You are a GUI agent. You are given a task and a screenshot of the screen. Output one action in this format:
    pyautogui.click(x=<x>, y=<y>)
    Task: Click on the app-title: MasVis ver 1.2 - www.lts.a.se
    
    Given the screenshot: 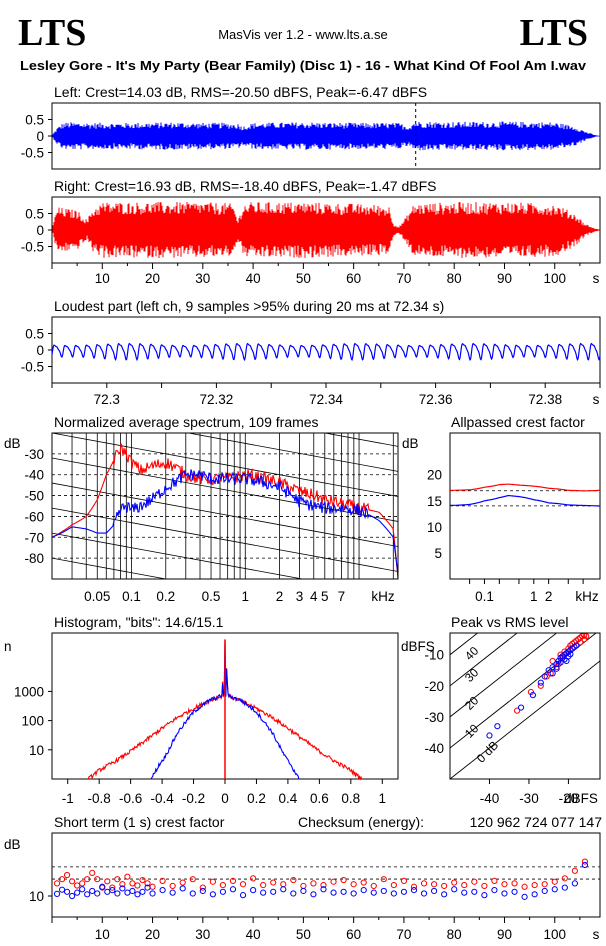 What is the action you would take?
    pyautogui.click(x=303, y=34)
    